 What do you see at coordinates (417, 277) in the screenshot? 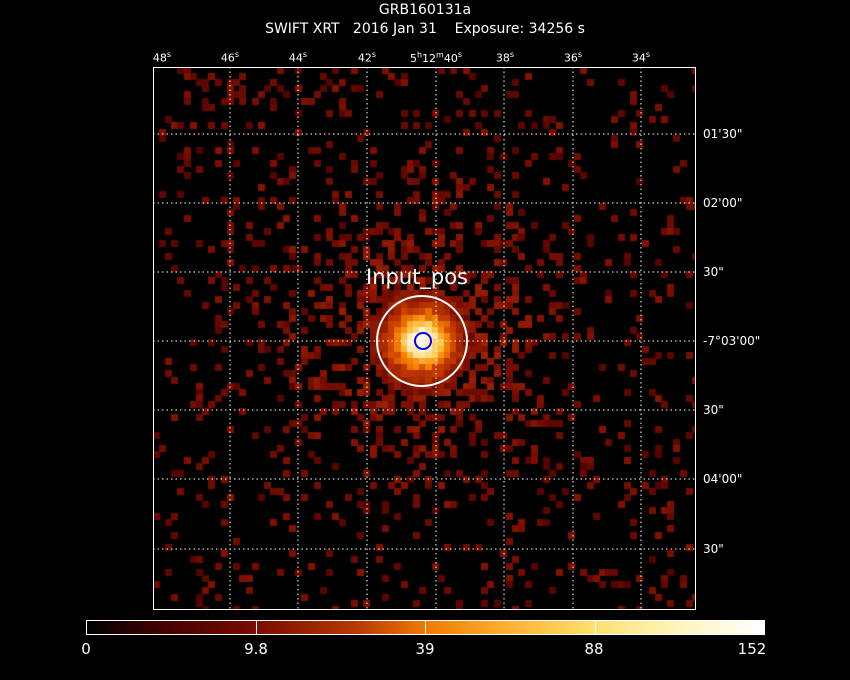
I see `source-label: Input_pos` at bounding box center [417, 277].